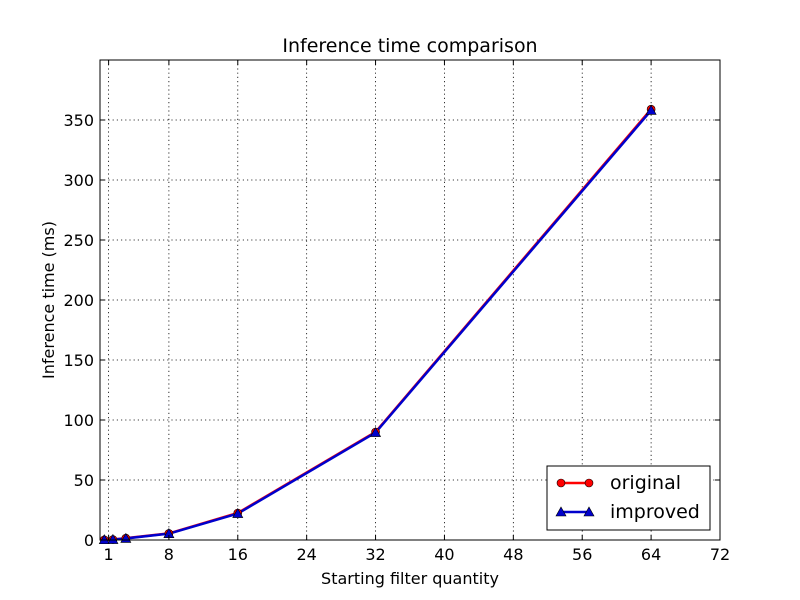  Describe the element at coordinates (306, 554) in the screenshot. I see `x-tick-label: 24` at that location.